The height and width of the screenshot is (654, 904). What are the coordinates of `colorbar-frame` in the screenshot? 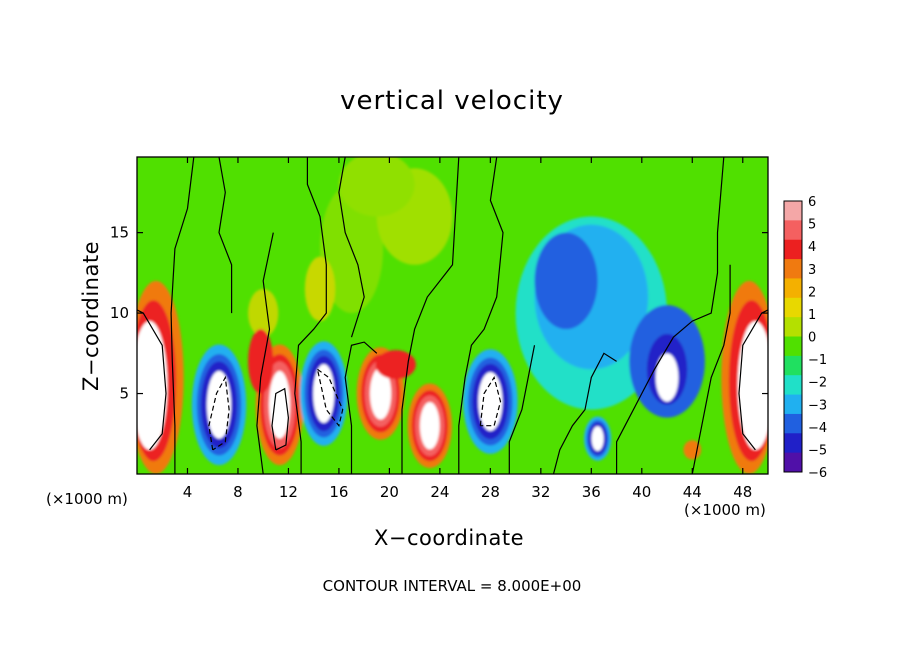 It's located at (793, 336).